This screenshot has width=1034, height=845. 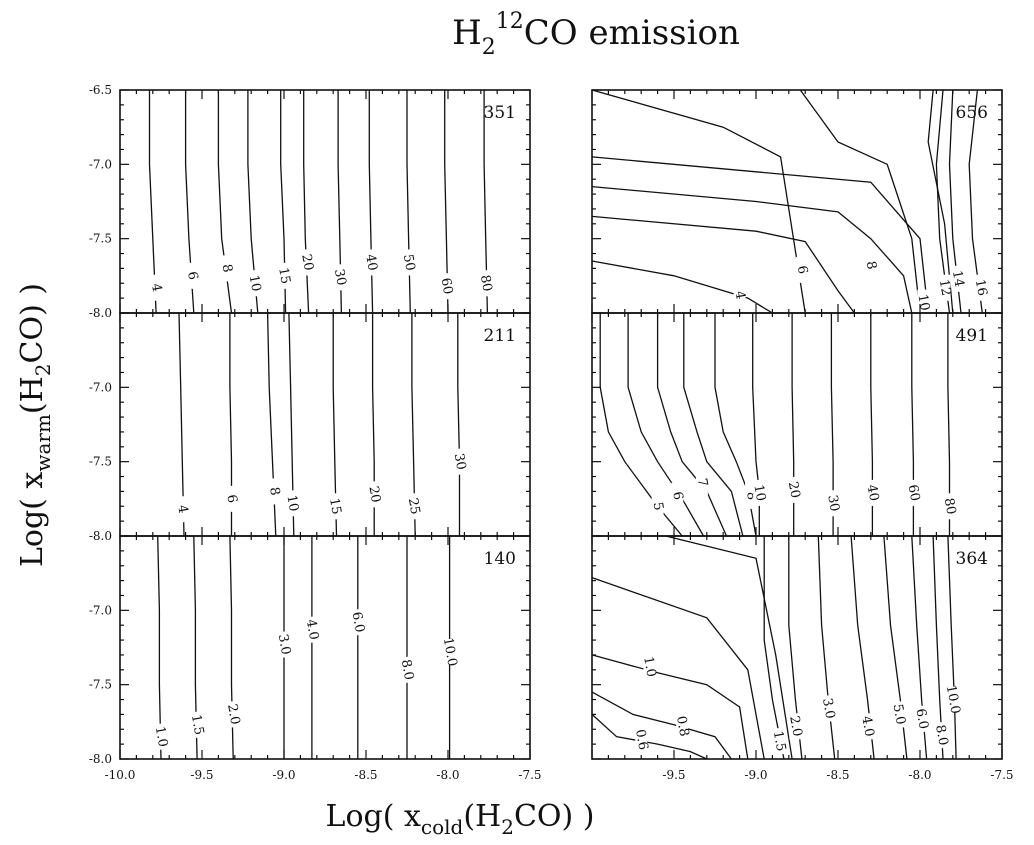 I want to click on contour-line-5.0, so click(x=895, y=647).